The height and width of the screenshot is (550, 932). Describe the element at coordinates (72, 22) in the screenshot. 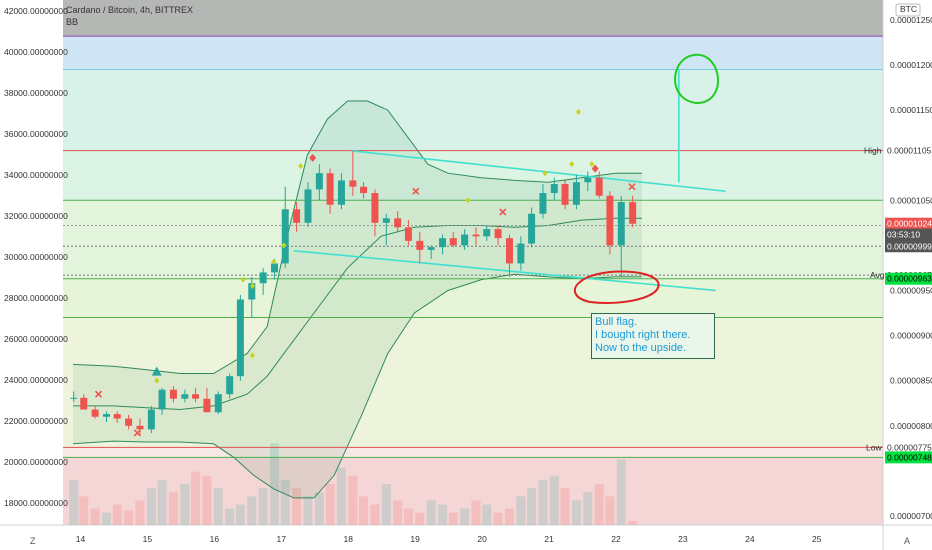

I see `indicator-label: BB` at that location.